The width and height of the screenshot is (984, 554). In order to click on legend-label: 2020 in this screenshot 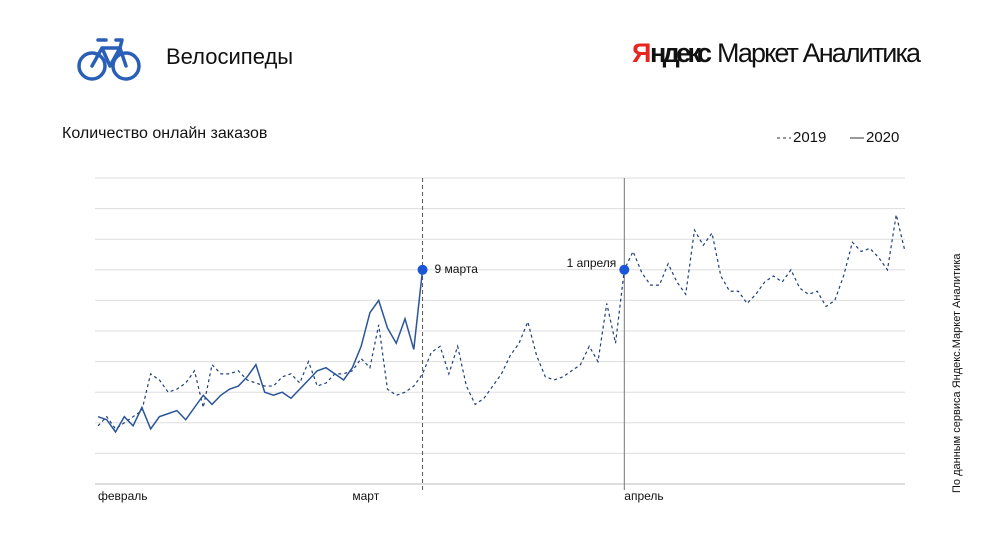, I will do `click(882, 137)`.